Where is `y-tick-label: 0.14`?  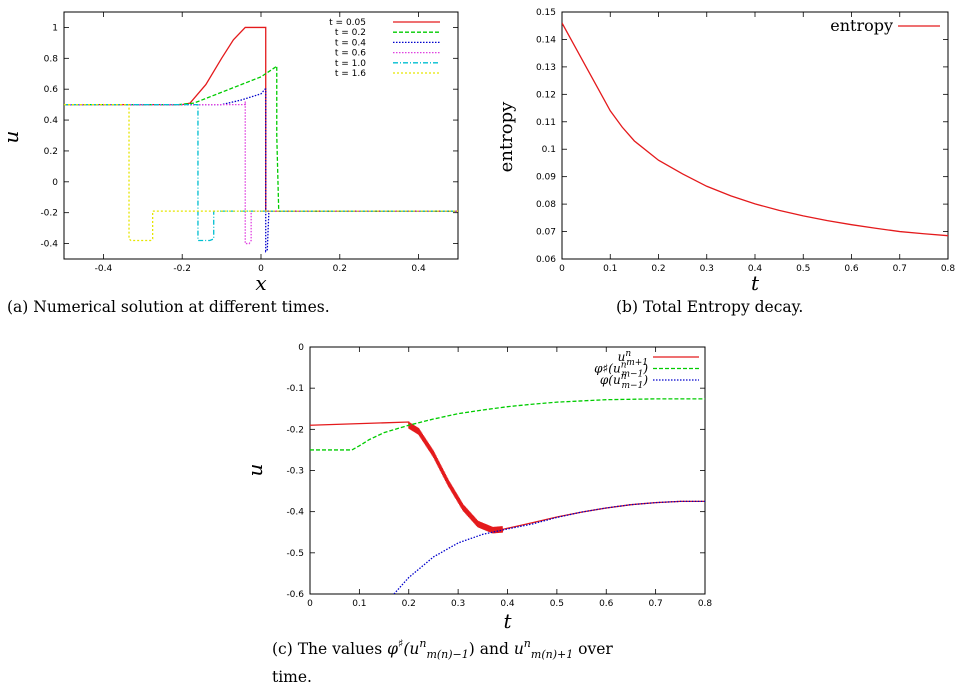 y-tick-label: 0.14 is located at coordinates (546, 40).